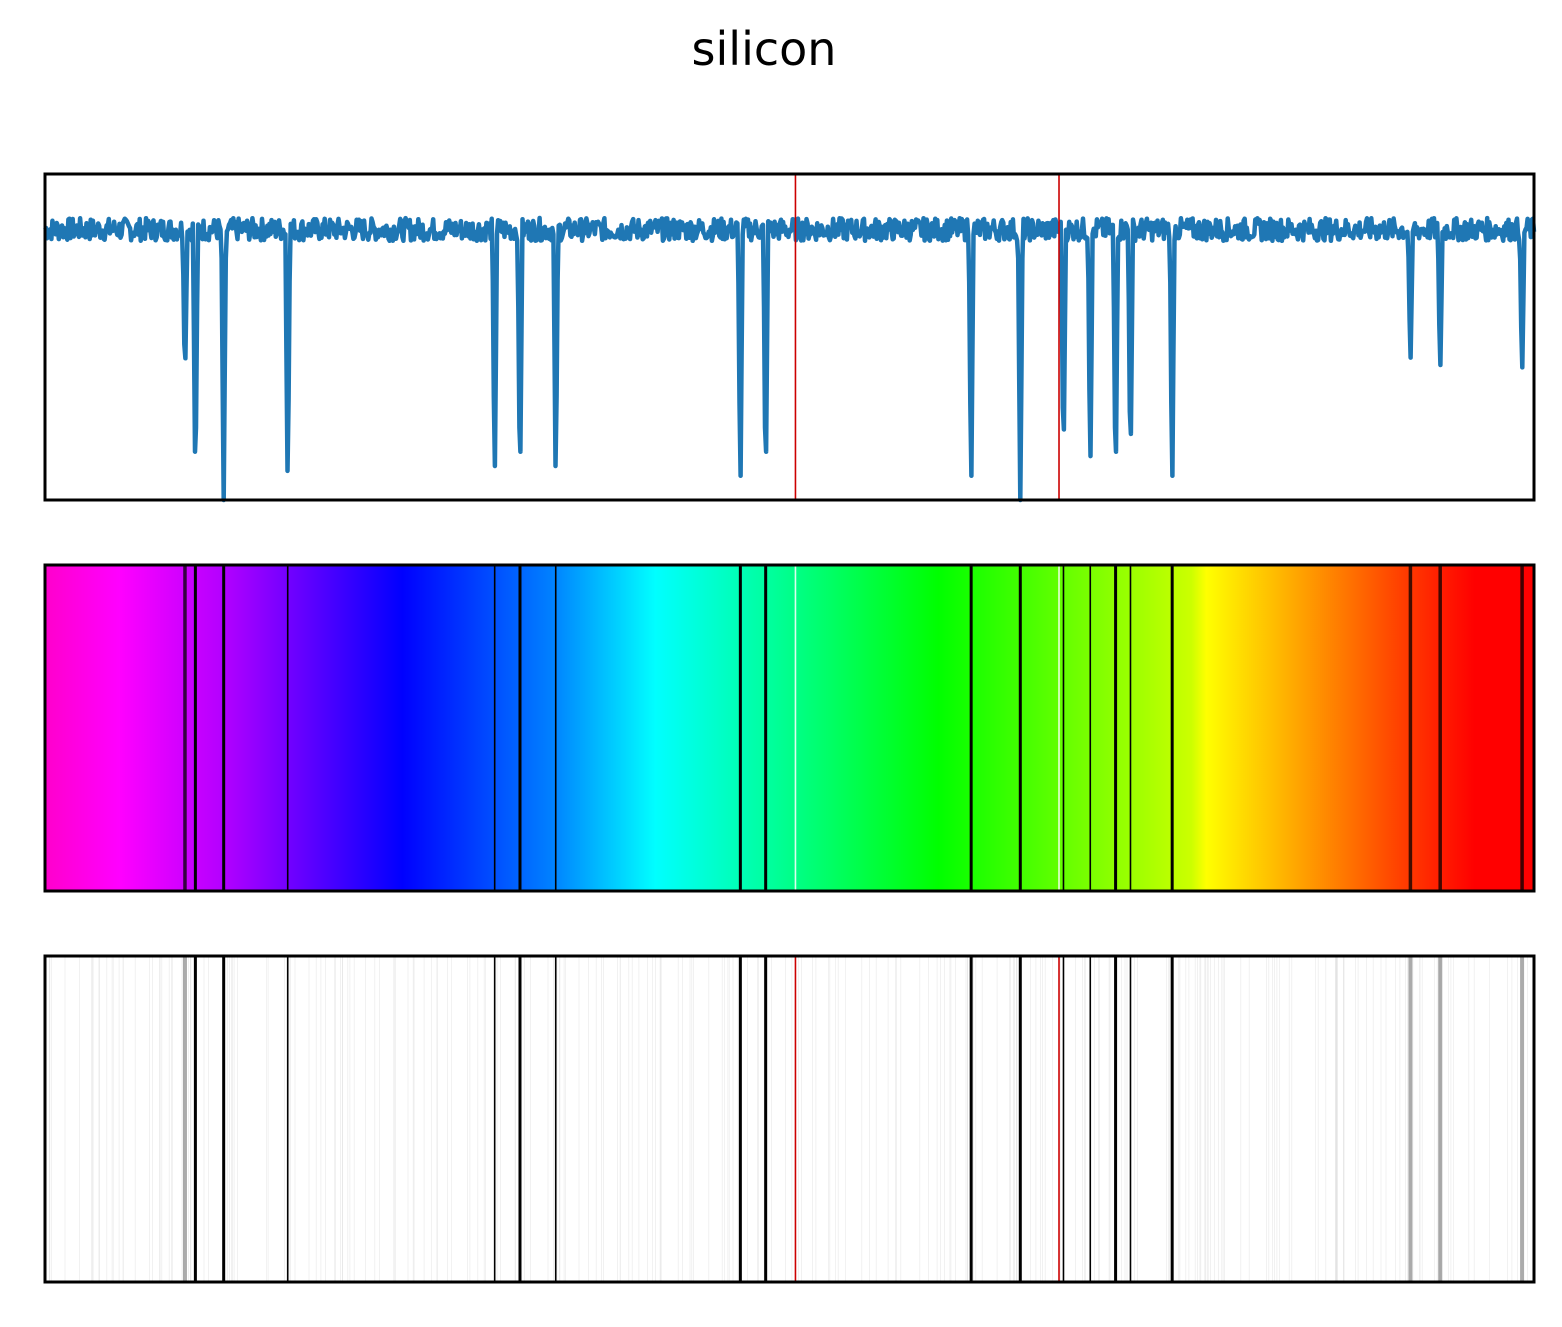 Image resolution: width=1562 pixels, height=1327 pixels. I want to click on chart-title: silicon, so click(764, 49).